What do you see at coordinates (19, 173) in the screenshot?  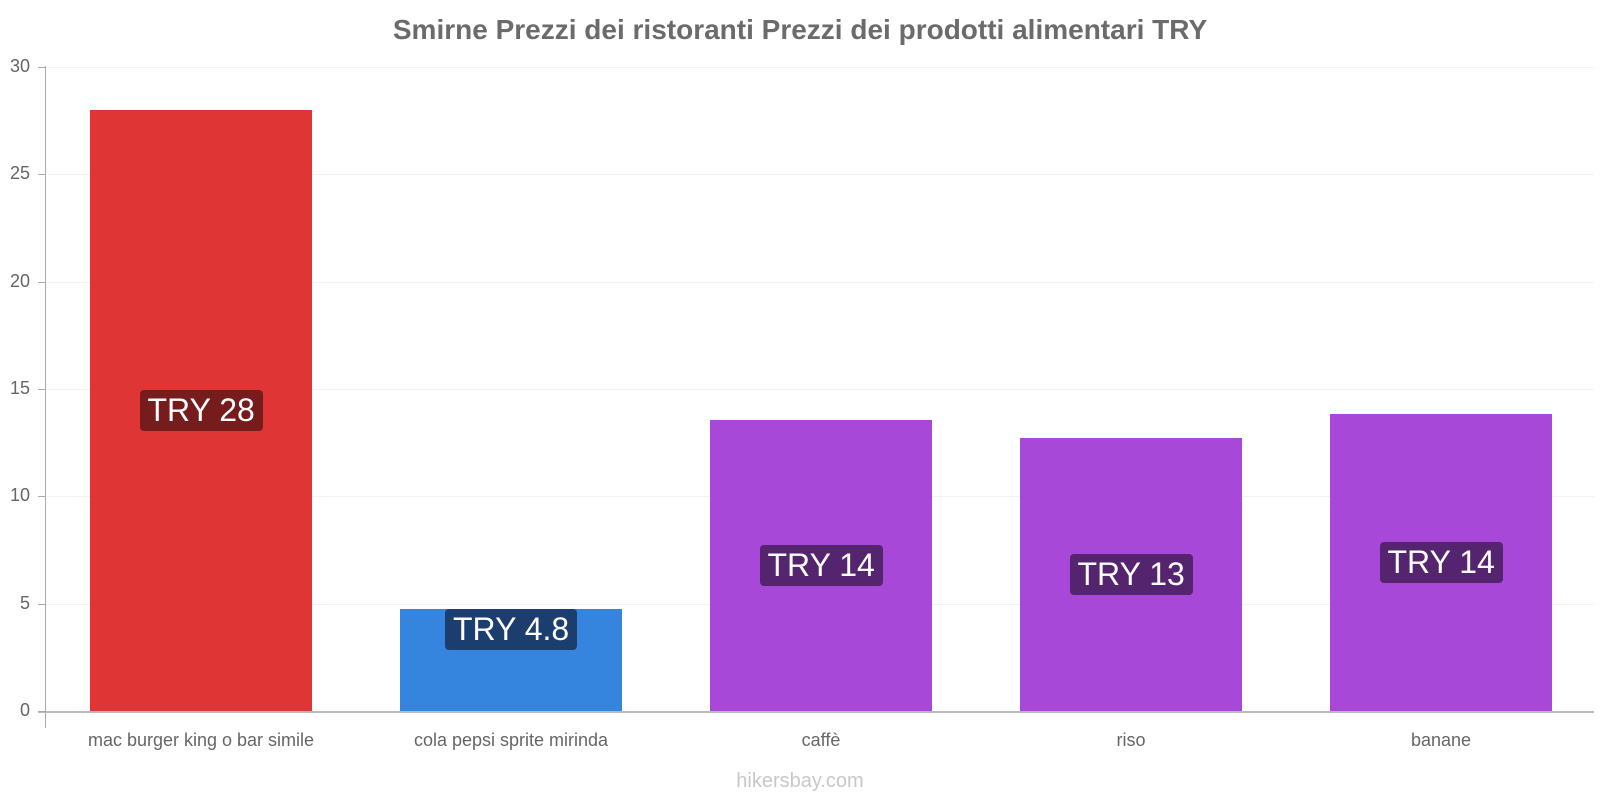 I see `y-tick-label: 25` at bounding box center [19, 173].